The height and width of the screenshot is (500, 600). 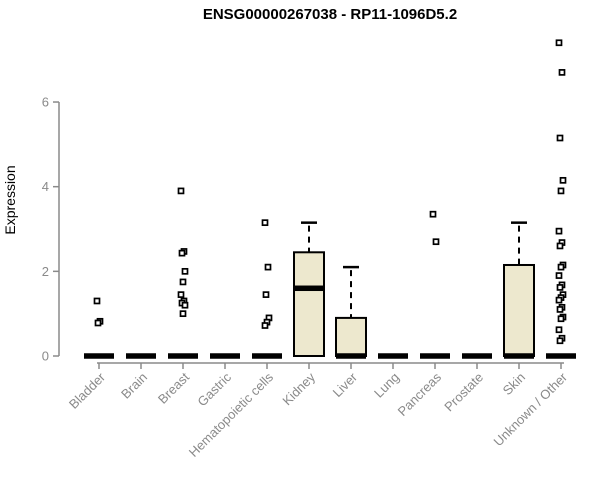 I want to click on x-tick-label: Skin, so click(x=514, y=384).